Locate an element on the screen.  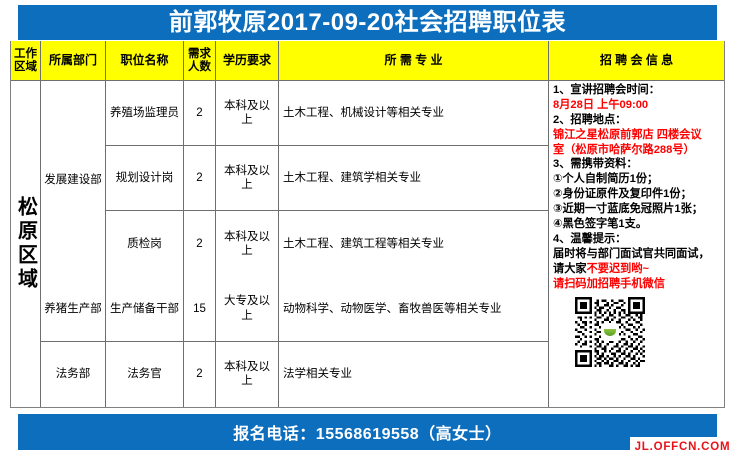
column-header-work-area-line1: 工作 is located at coordinates (25, 54).